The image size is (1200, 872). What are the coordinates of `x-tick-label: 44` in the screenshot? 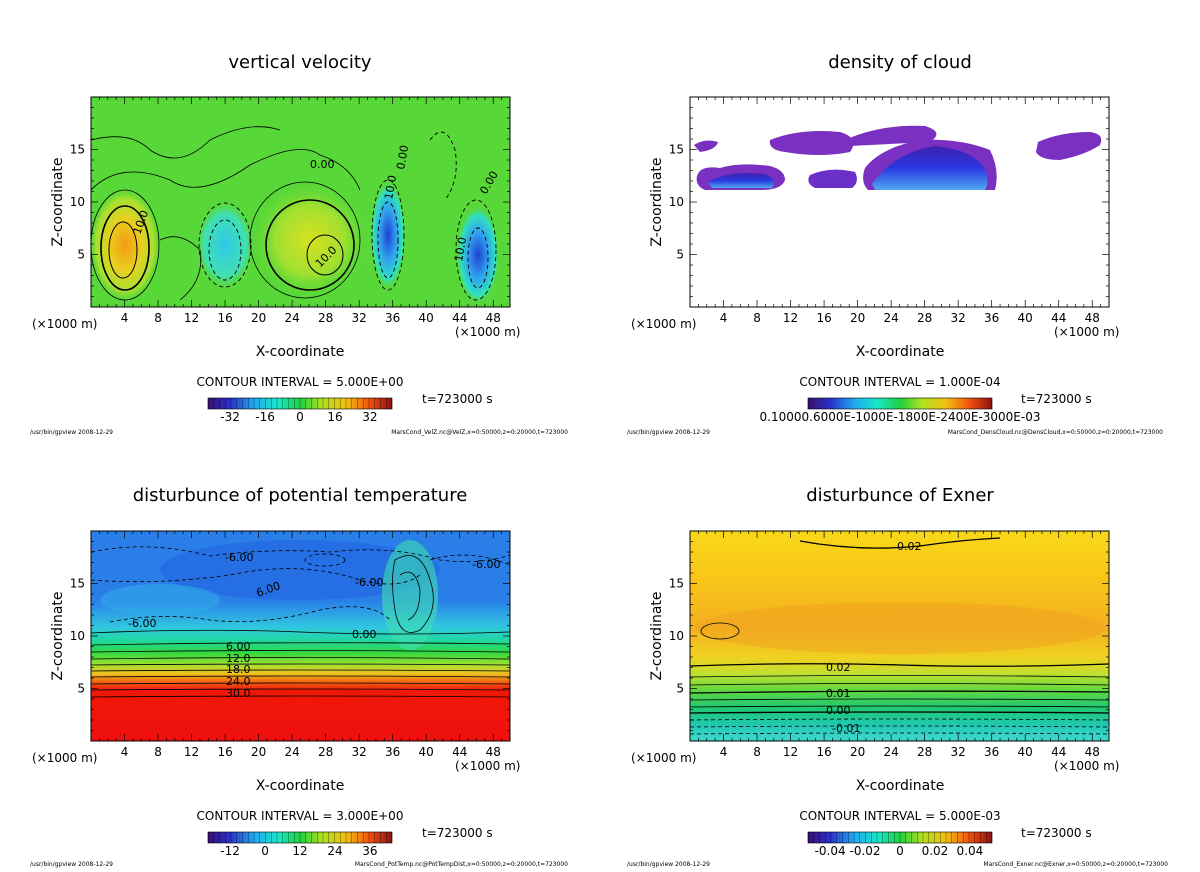 It's located at (1058, 752).